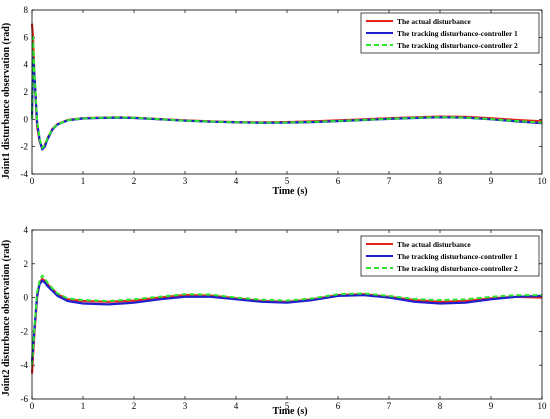  I want to click on y-axis-label-joint1: Joint1 disturbance observation (rad), so click(6, 101).